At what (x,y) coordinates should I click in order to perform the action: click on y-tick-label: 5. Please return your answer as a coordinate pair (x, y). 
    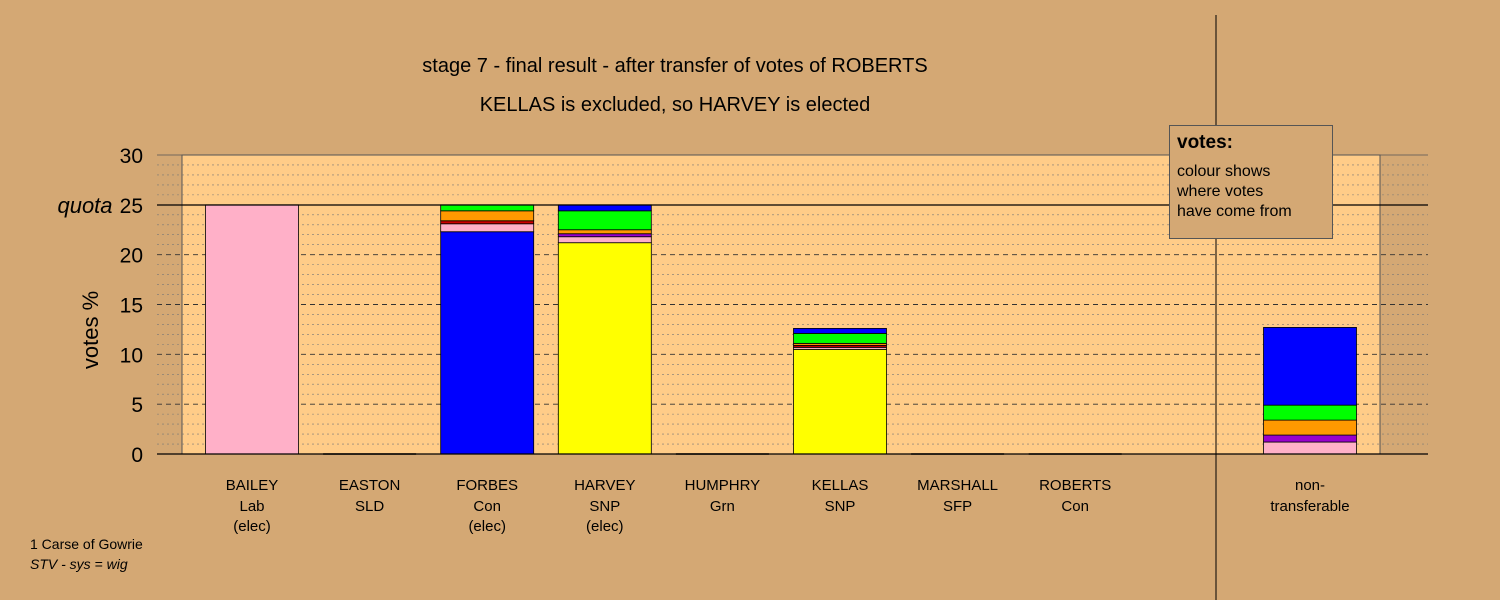
    Looking at the image, I should click on (137, 405).